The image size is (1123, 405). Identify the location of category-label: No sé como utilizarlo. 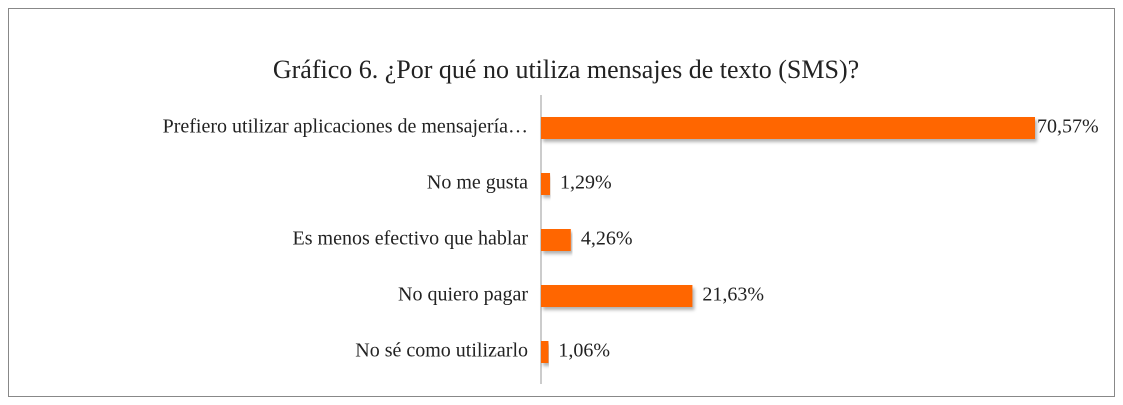
(441, 351).